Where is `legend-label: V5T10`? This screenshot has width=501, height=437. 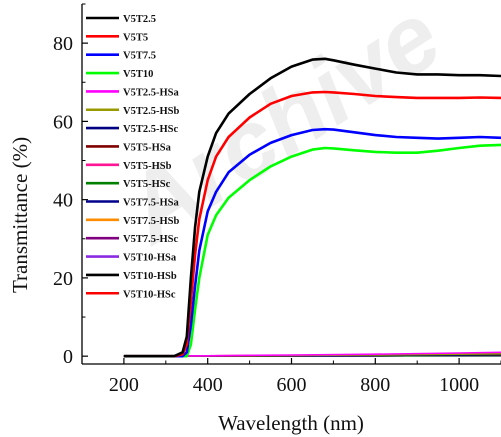 legend-label: V5T10 is located at coordinates (138, 74).